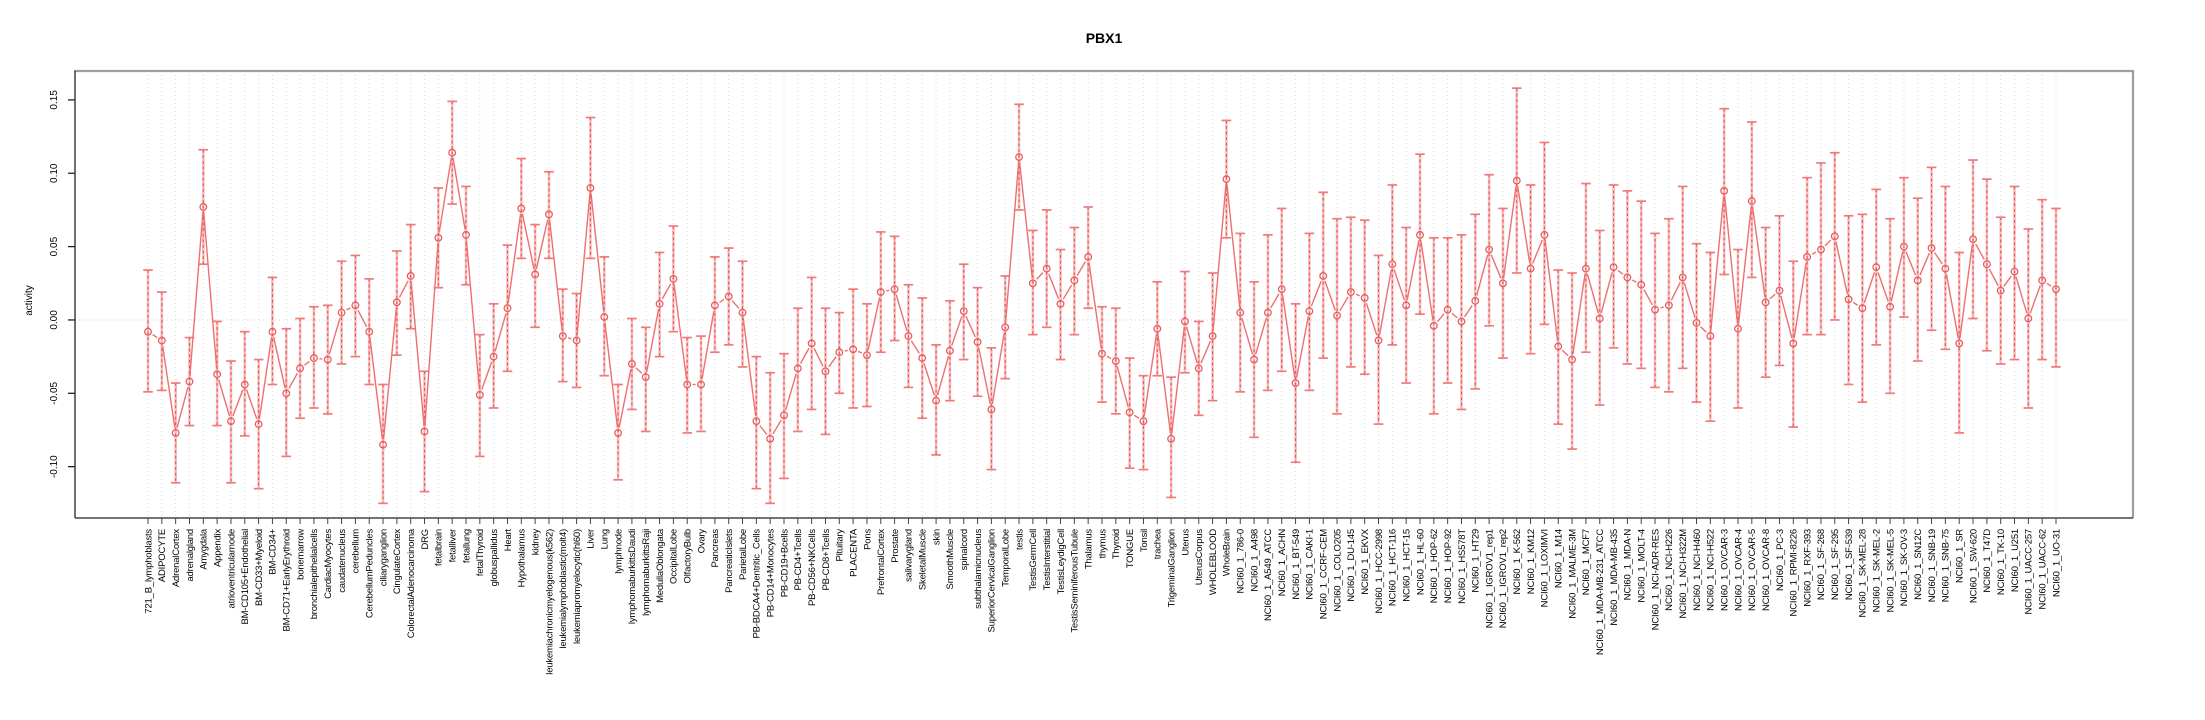  What do you see at coordinates (798, 560) in the screenshot?
I see `x-category-label: PB-CD4+Tcells` at bounding box center [798, 560].